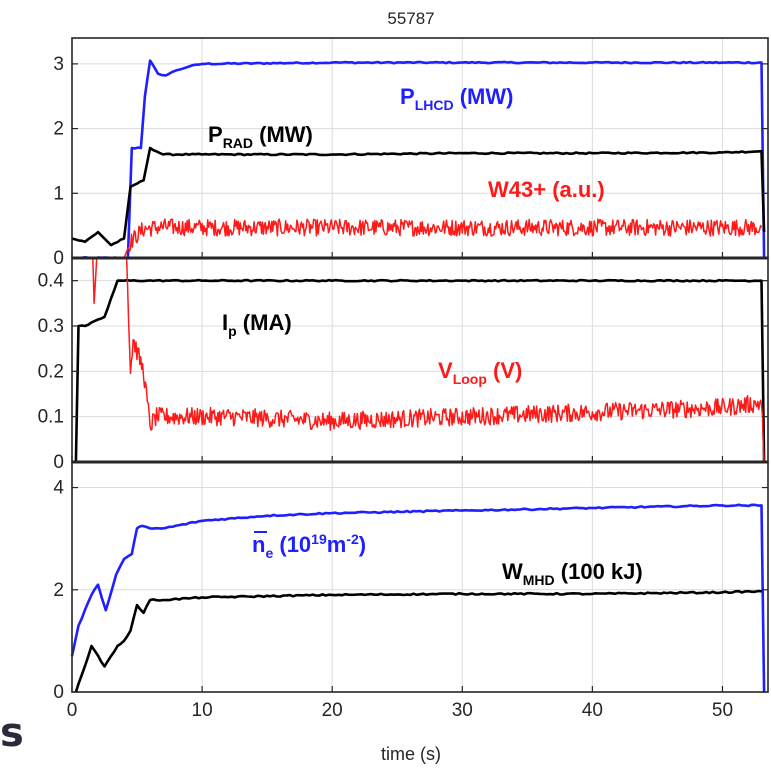  Describe the element at coordinates (202, 710) in the screenshot. I see `x-tick-label: 10` at that location.